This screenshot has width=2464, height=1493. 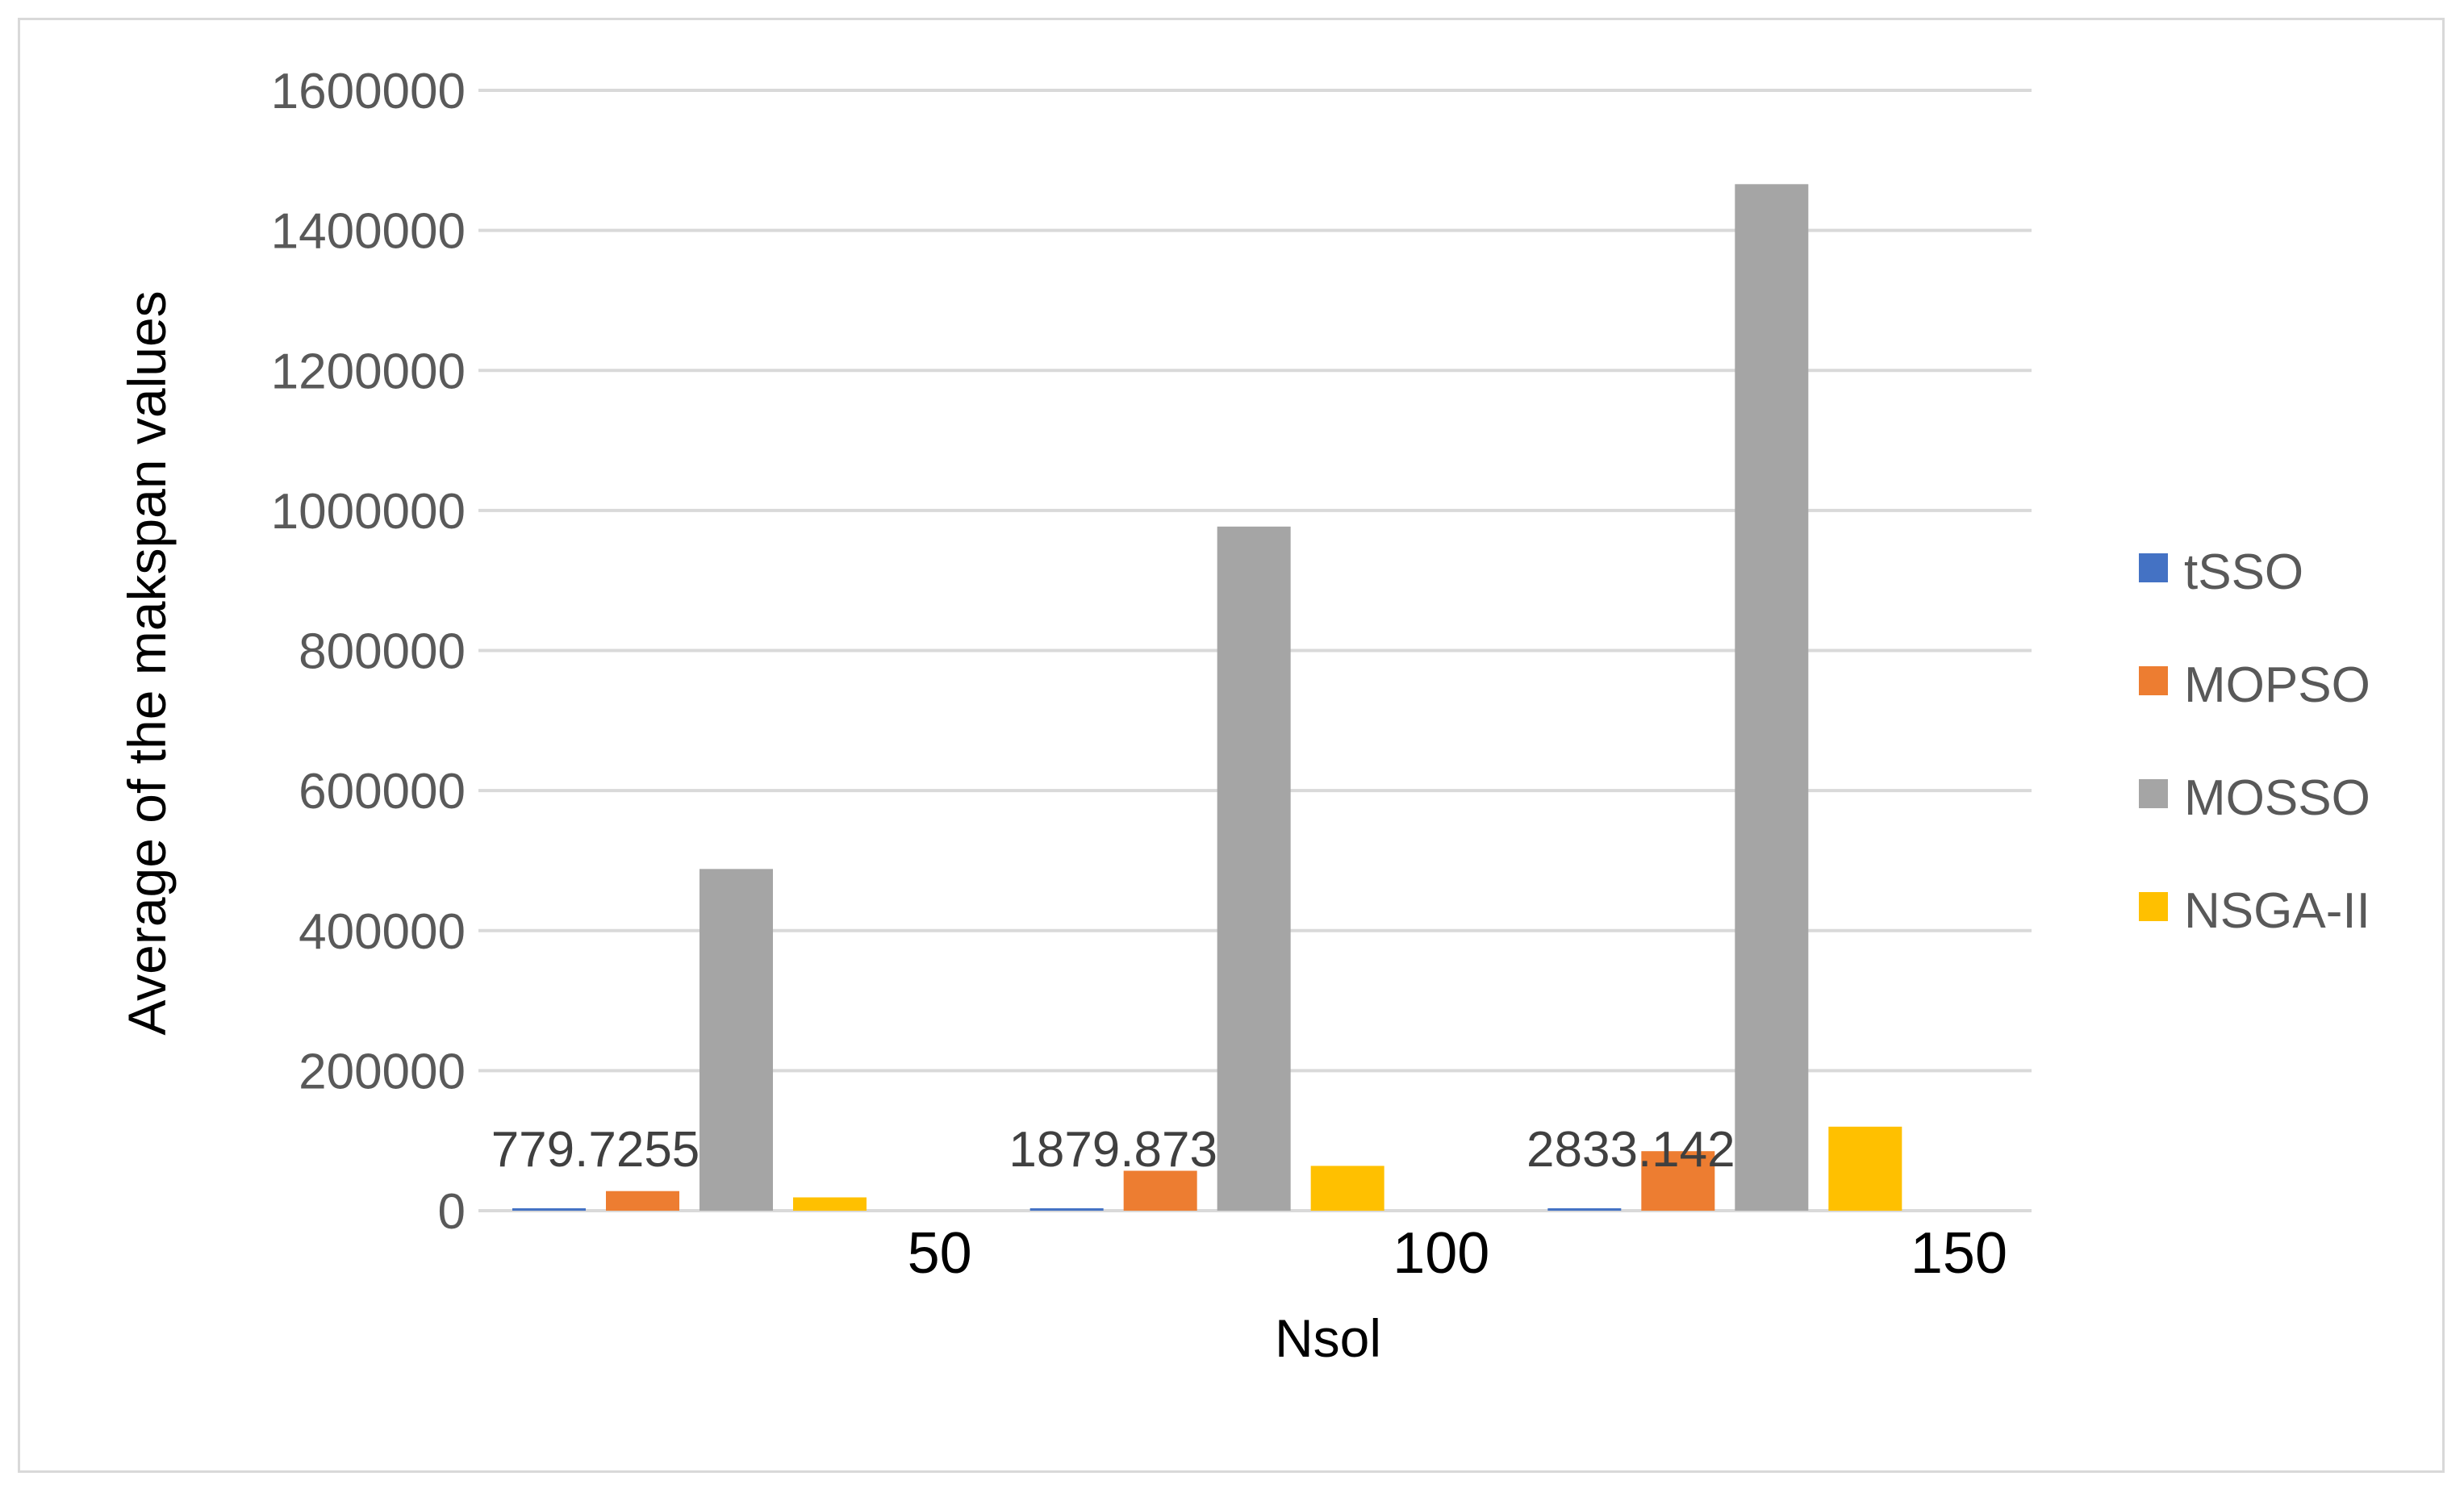 What do you see at coordinates (2277, 798) in the screenshot?
I see `legend-label: MOSSO` at bounding box center [2277, 798].